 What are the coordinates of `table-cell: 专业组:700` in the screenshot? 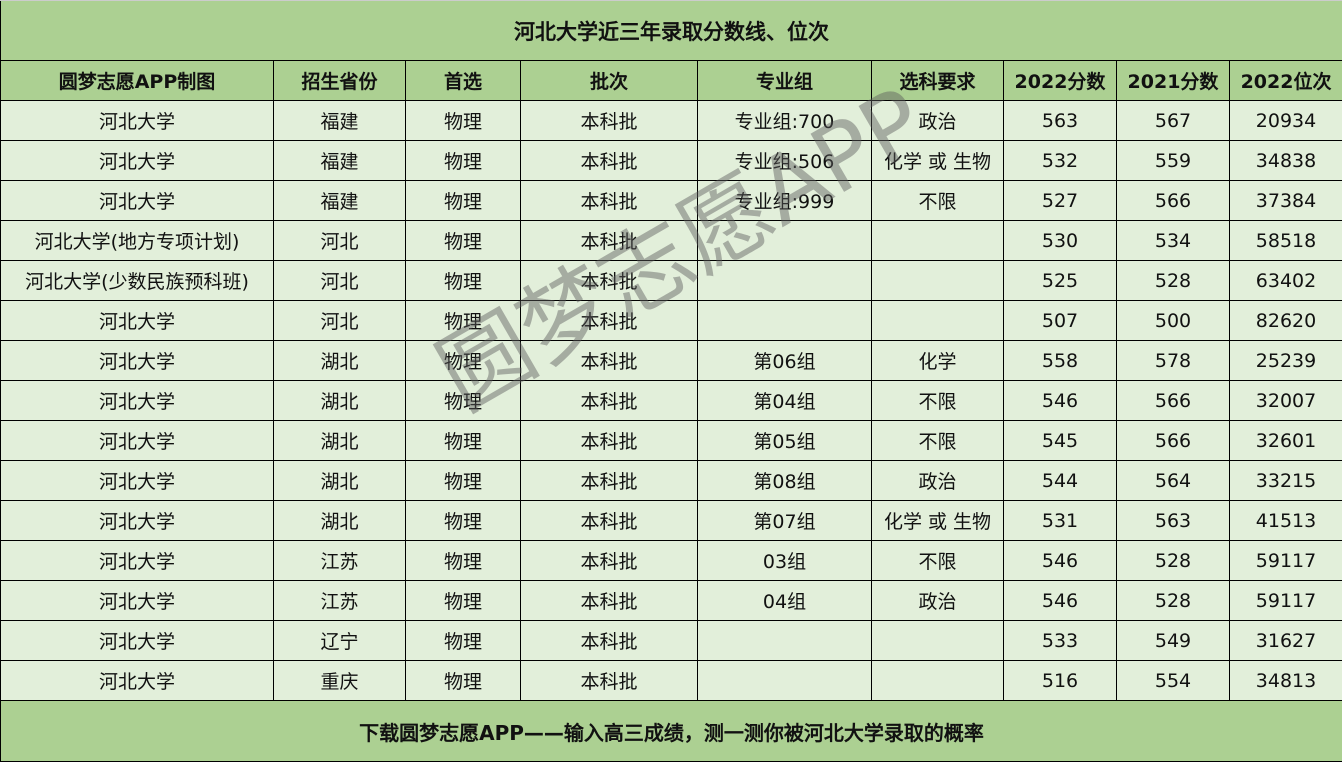 It's located at (785, 121).